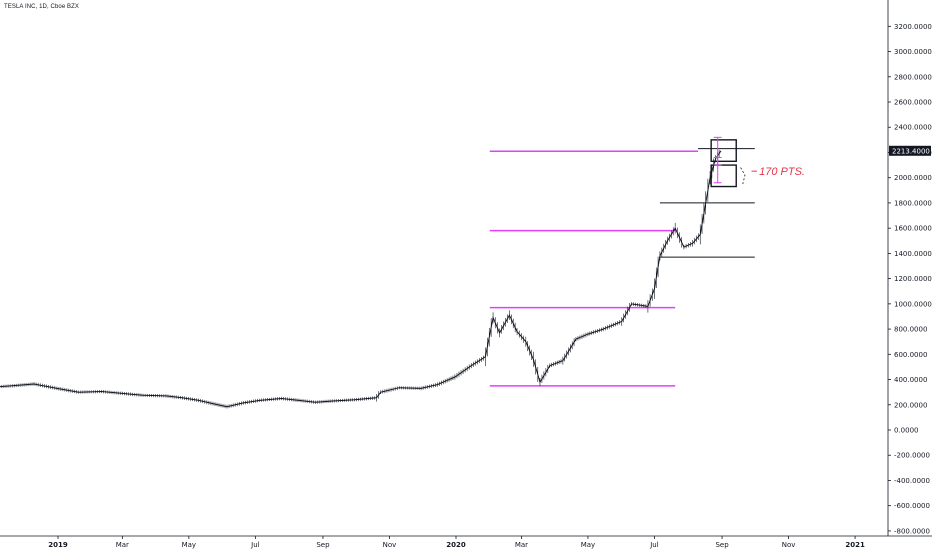  Describe the element at coordinates (743, 176) in the screenshot. I see `projection-path` at that location.